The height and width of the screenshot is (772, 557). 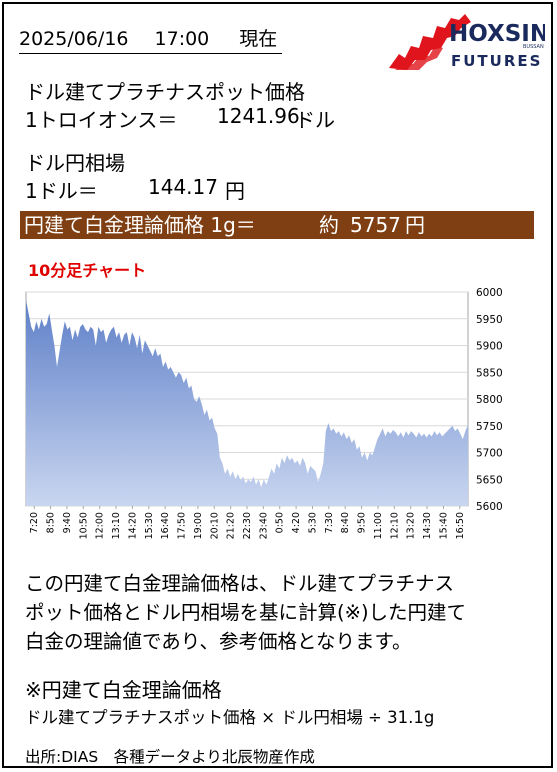 What do you see at coordinates (489, 293) in the screenshot?
I see `y-tick-label: 6000` at bounding box center [489, 293].